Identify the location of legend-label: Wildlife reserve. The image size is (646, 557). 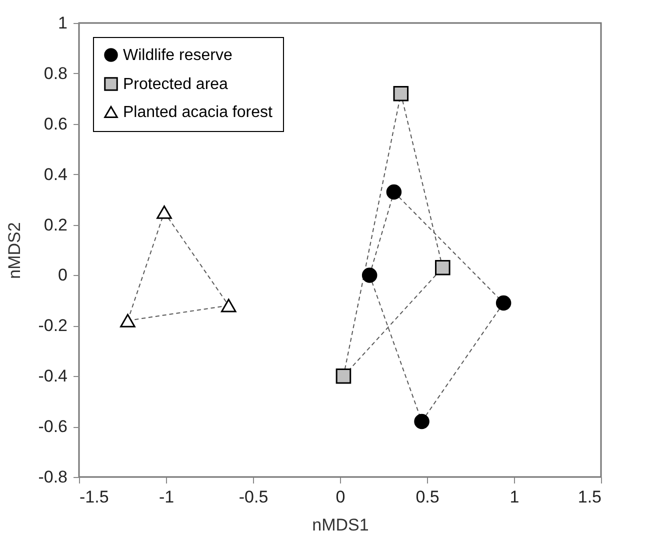
(177, 55).